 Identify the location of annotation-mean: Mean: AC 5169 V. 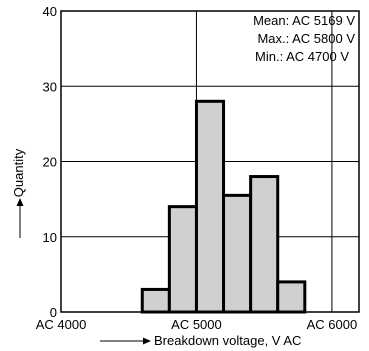
(304, 20).